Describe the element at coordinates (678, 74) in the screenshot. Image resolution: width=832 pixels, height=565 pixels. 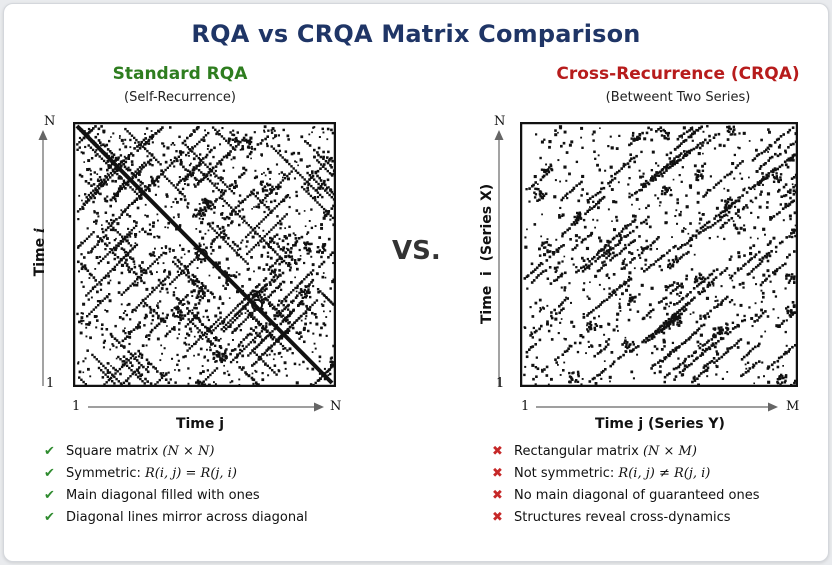
I see `crqa-title: Cross-Recurrence (CRQA)` at that location.